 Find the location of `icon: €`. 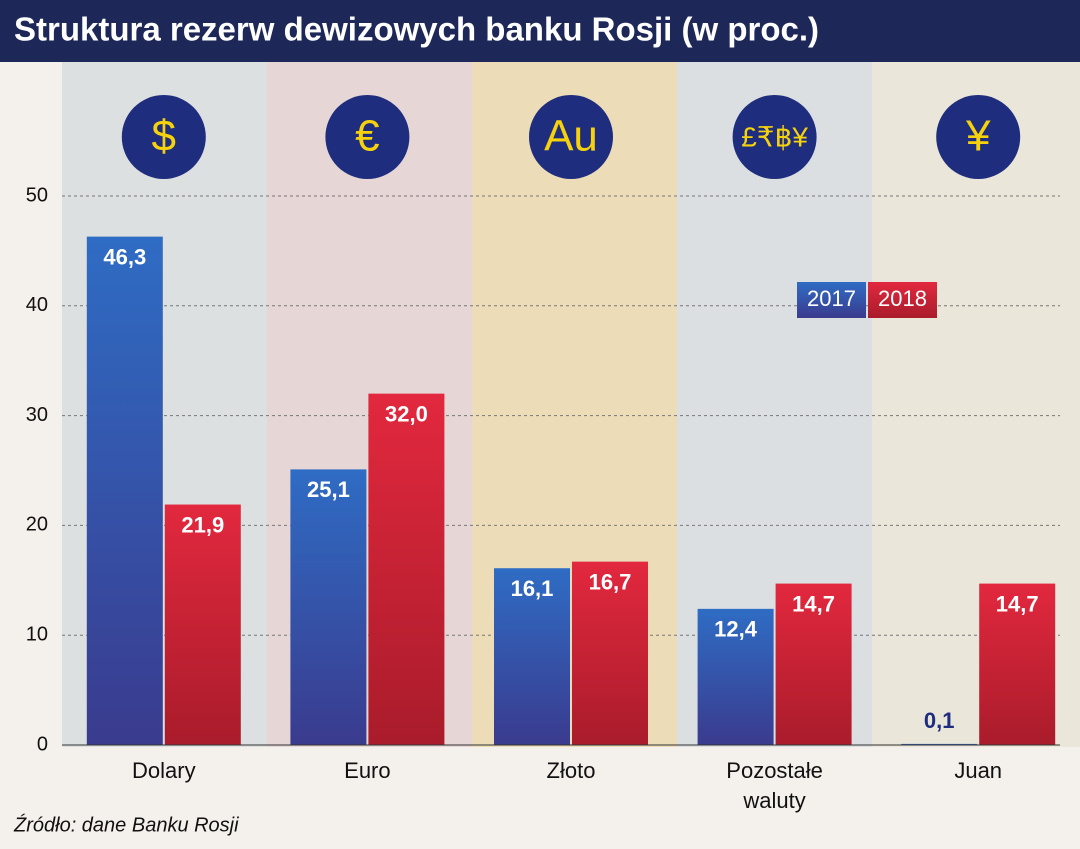

icon: € is located at coordinates (367, 136).